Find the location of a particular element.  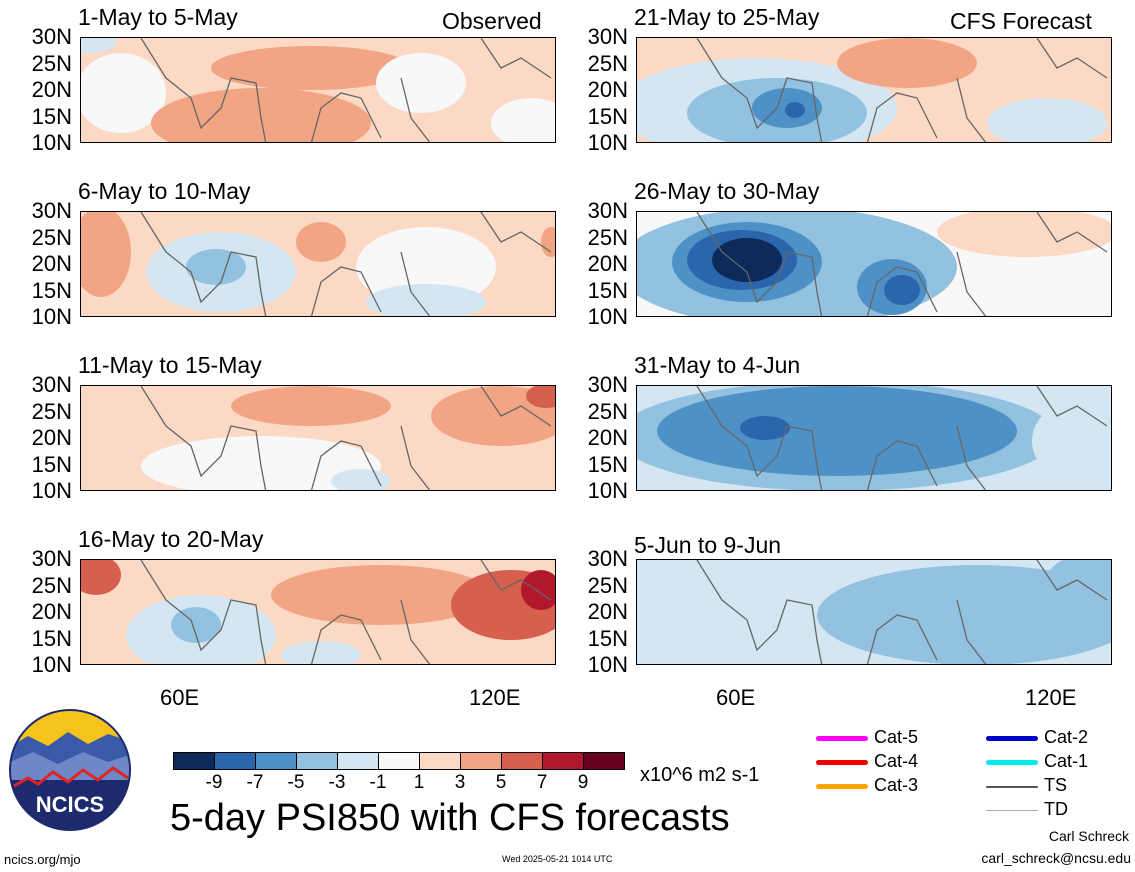

footer-timestamp: Wed 2025-05-21 1014 UTC is located at coordinates (557, 859).